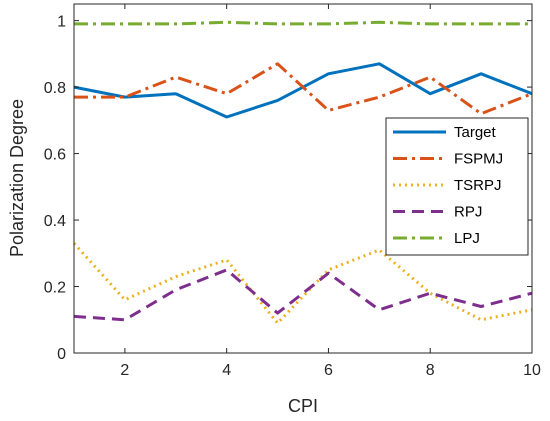 The height and width of the screenshot is (421, 550). What do you see at coordinates (124, 370) in the screenshot?
I see `x-tick-label: 2` at bounding box center [124, 370].